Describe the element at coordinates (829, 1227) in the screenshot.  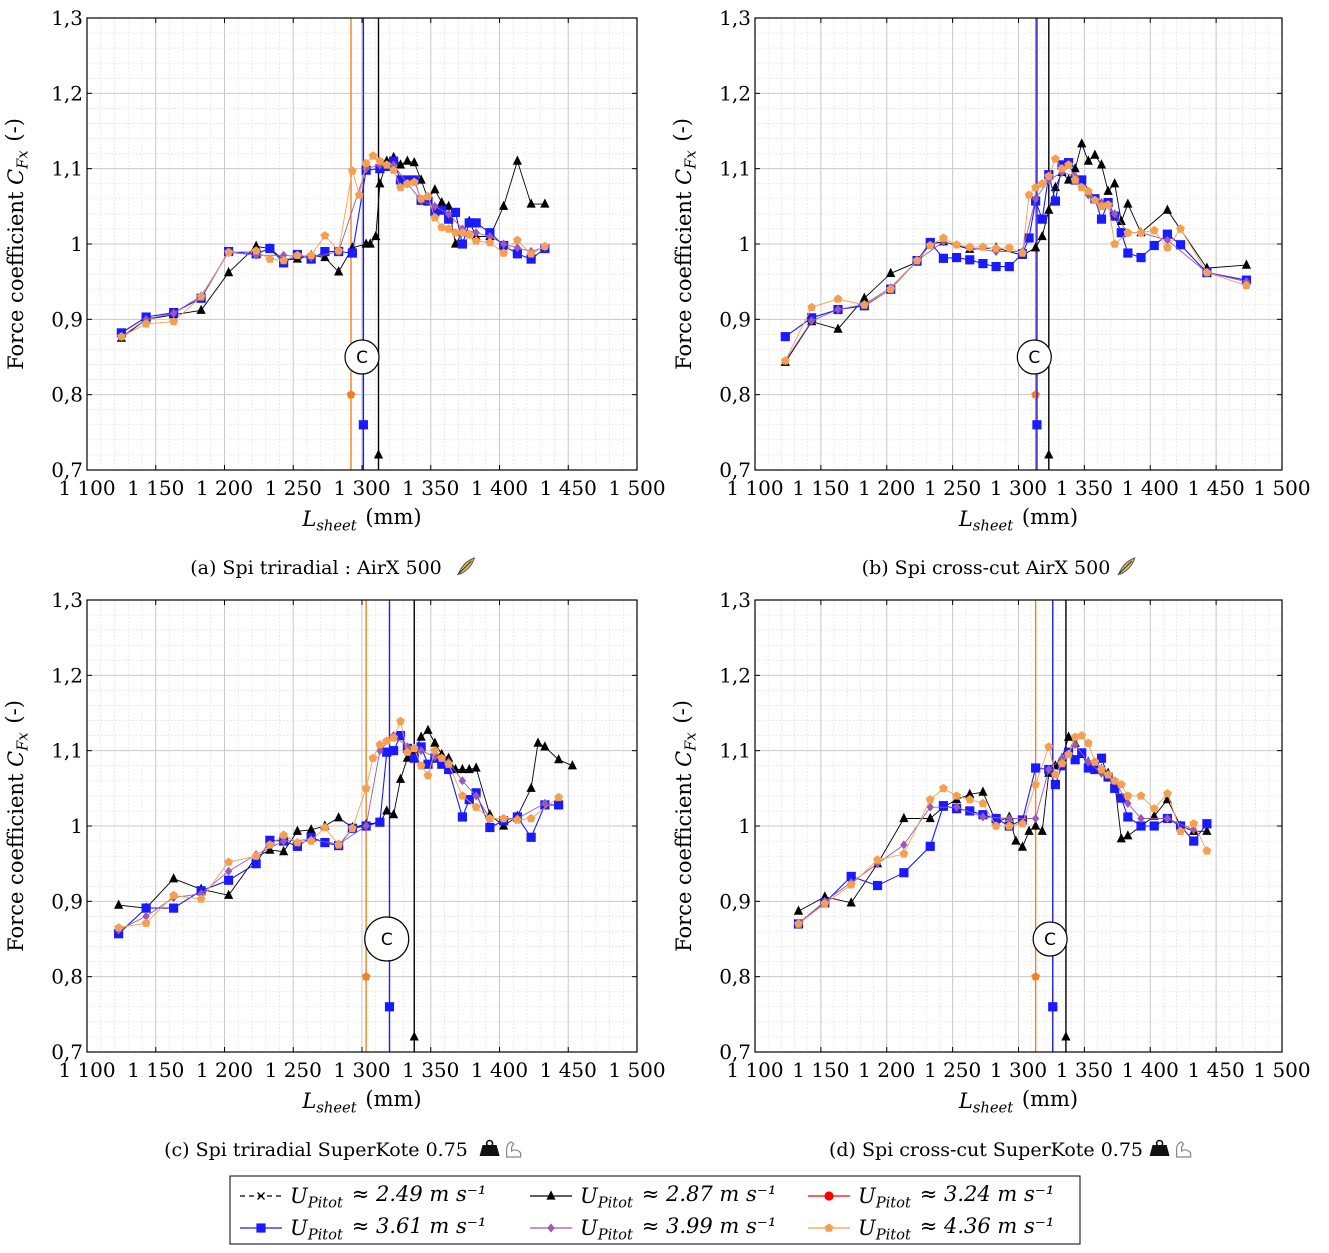
I see `legend-marker` at that location.